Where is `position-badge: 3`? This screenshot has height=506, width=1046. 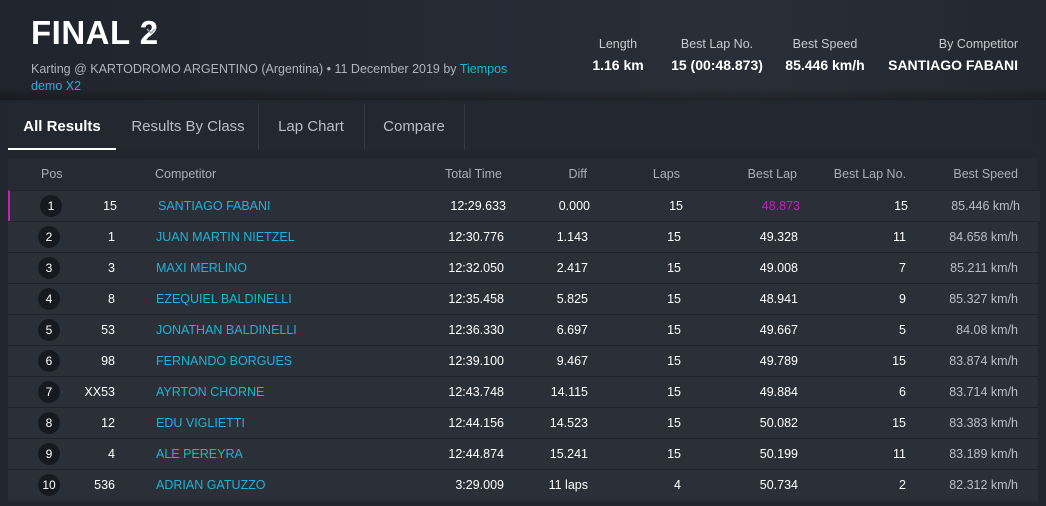 position-badge: 3 is located at coordinates (49, 268).